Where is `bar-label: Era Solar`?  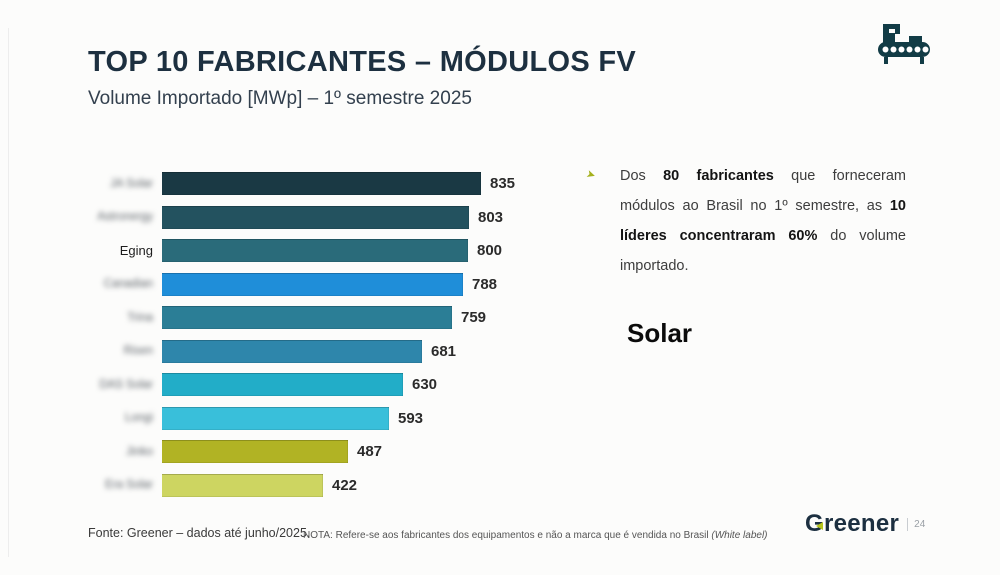
bar-label: Era Solar is located at coordinates (129, 485).